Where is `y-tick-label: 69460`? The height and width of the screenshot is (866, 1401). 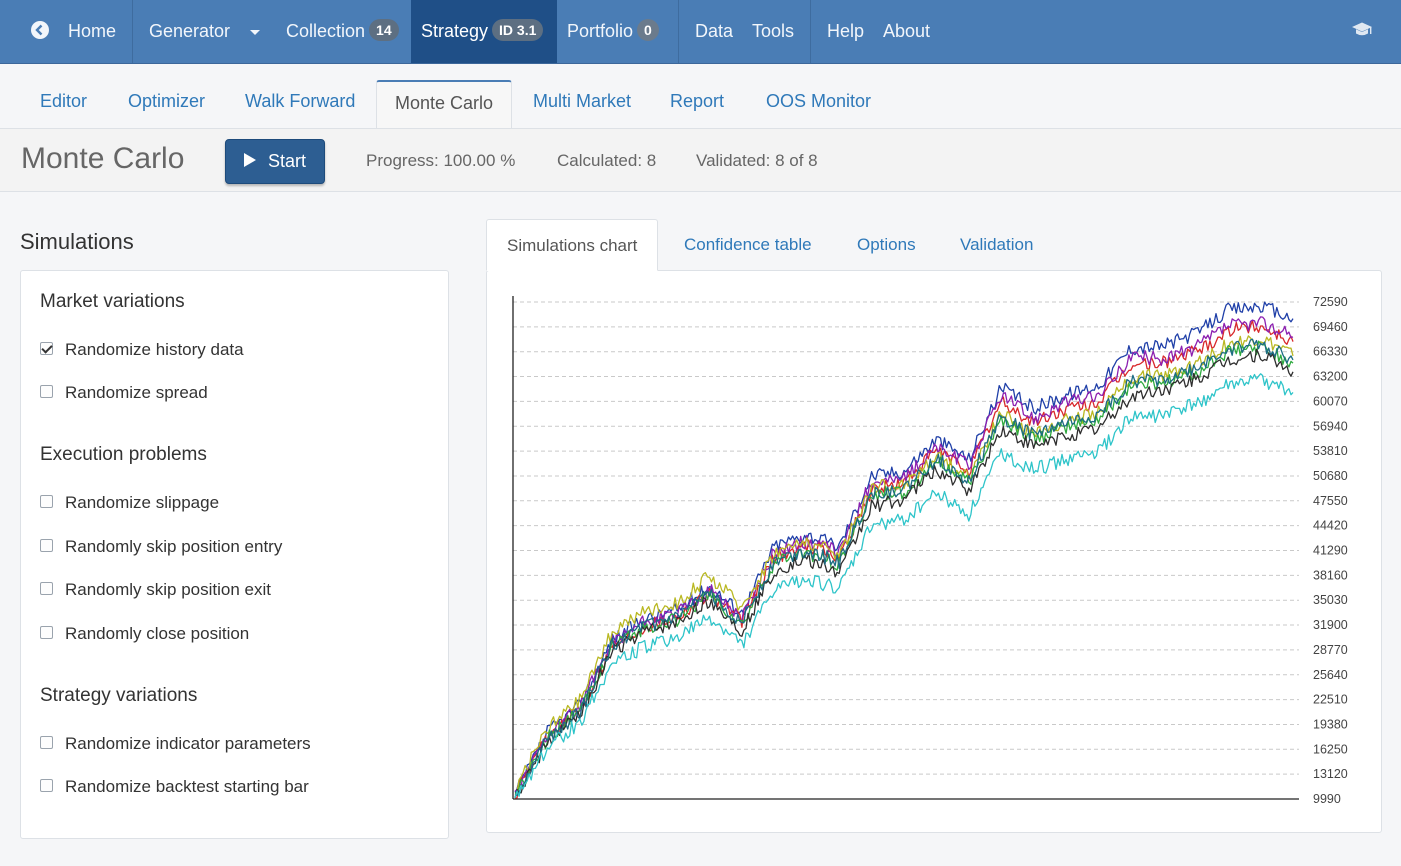
y-tick-label: 69460 is located at coordinates (1330, 327).